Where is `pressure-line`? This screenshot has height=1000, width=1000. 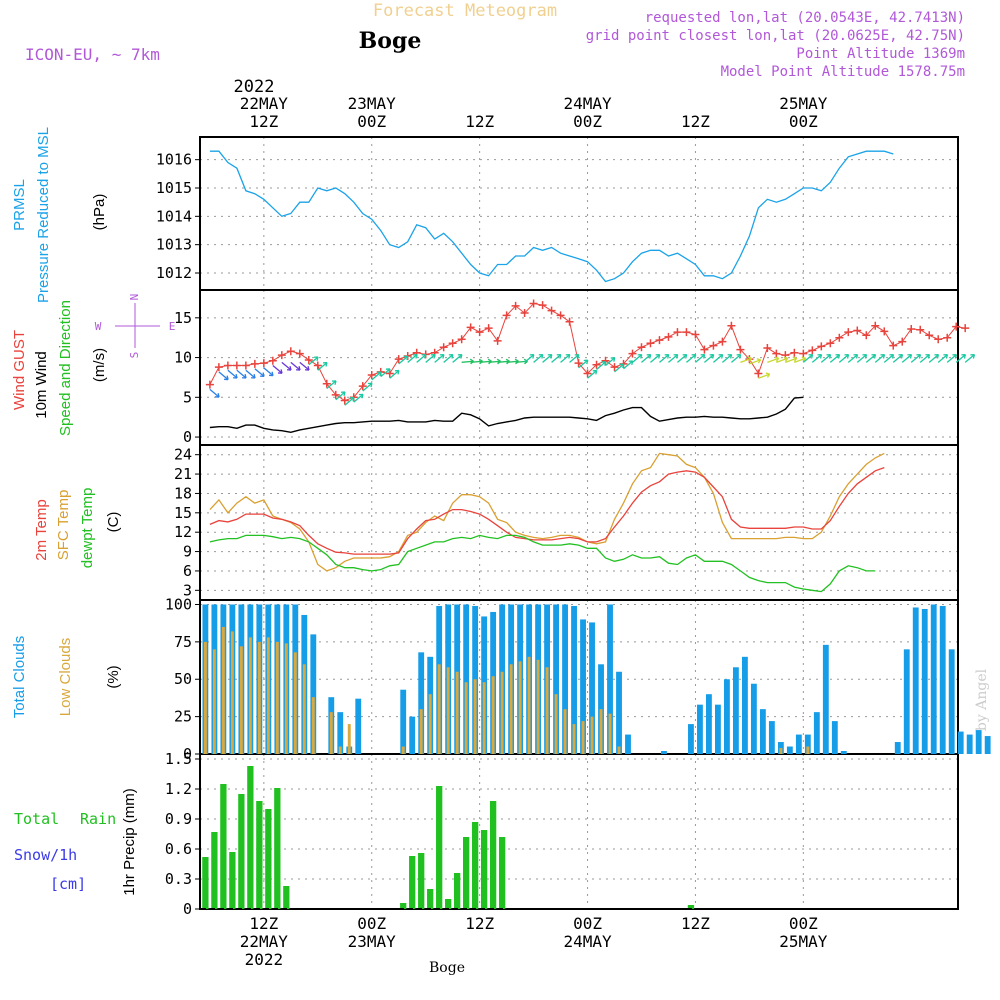
pressure-line is located at coordinates (551, 216).